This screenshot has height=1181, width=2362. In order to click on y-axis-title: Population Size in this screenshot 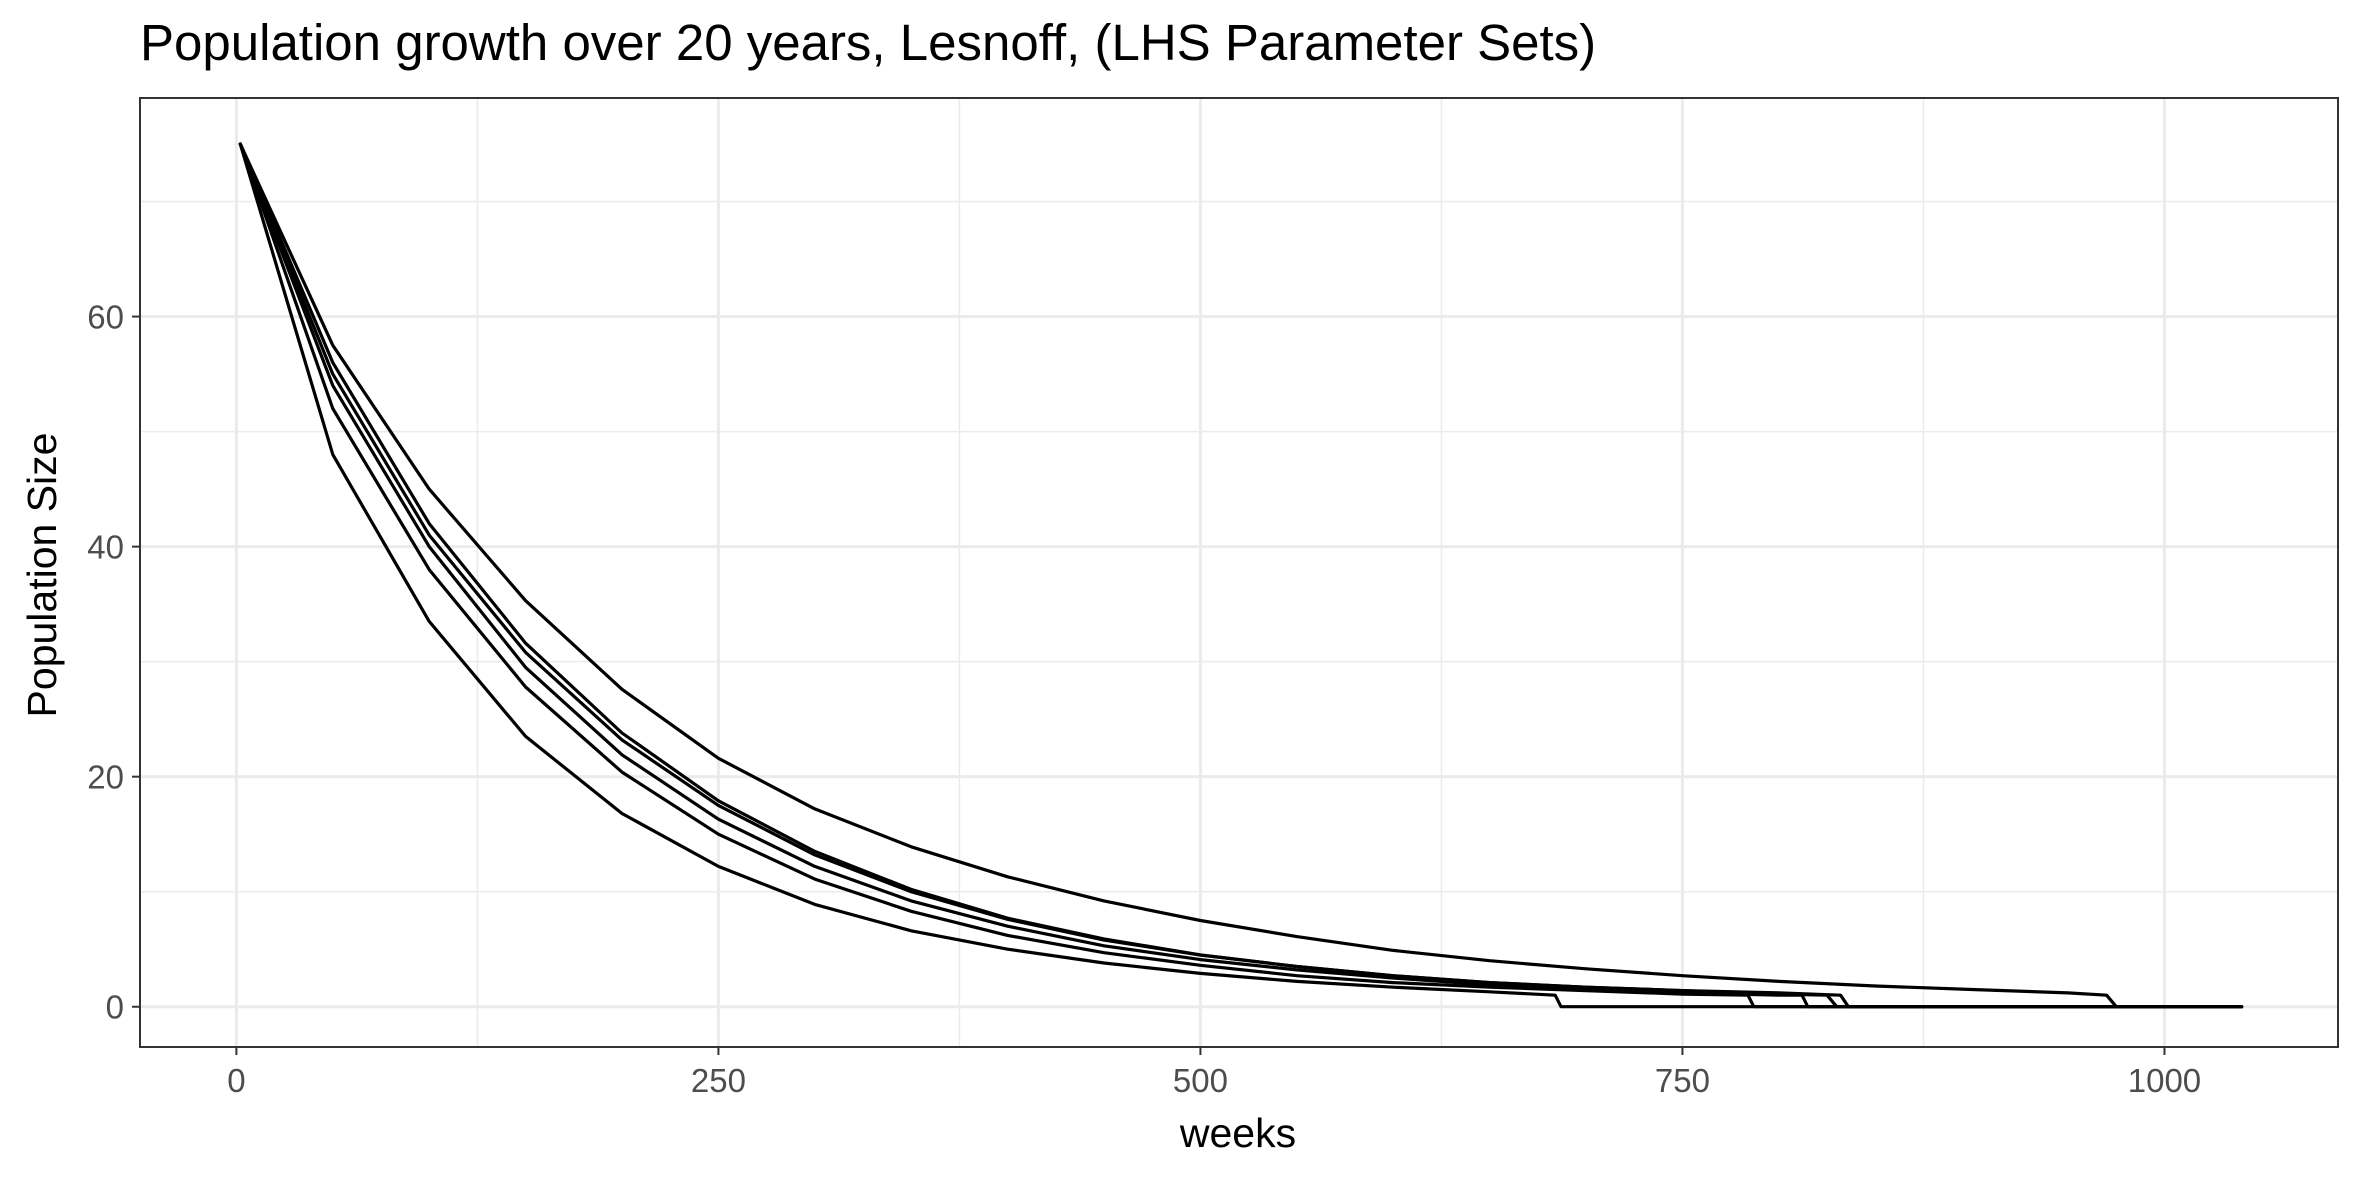, I will do `click(42, 575)`.